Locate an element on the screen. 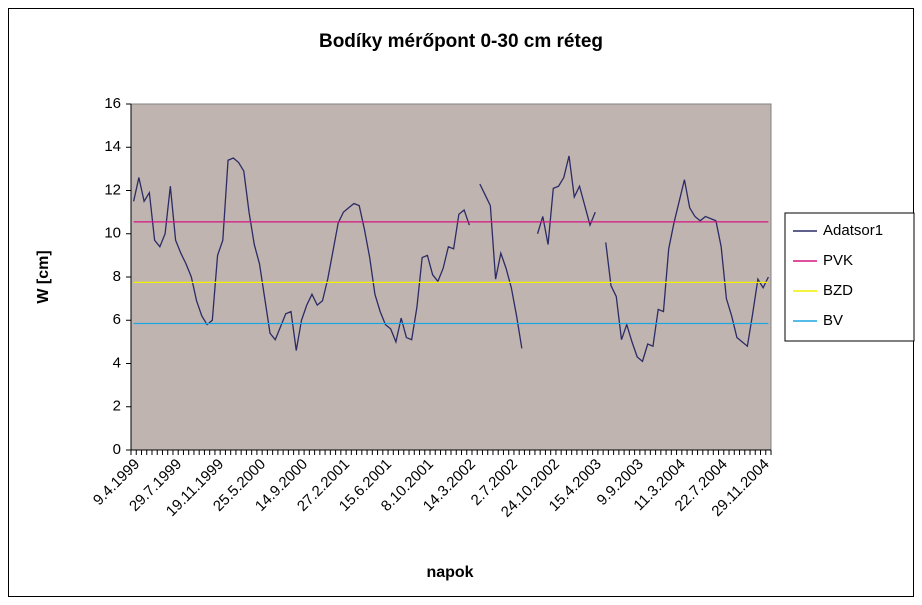 The width and height of the screenshot is (922, 605). legend-box is located at coordinates (849, 277).